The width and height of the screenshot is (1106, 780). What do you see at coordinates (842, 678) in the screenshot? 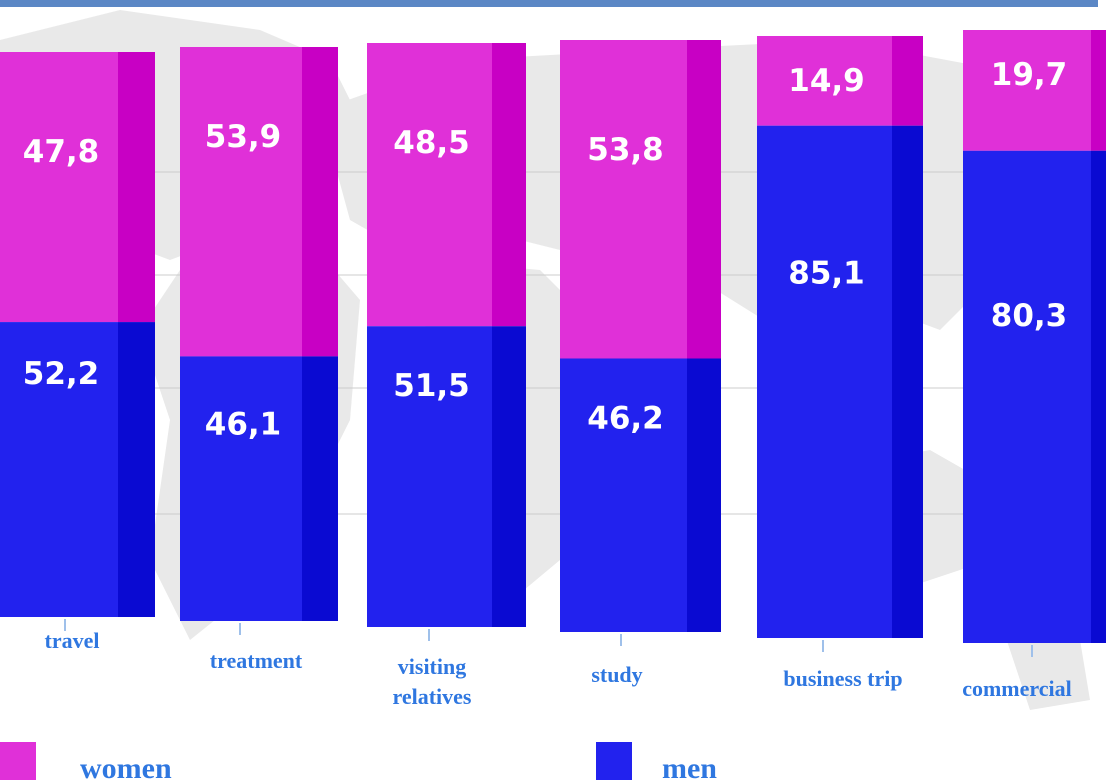
I see `category-label-business-trip: business trip` at bounding box center [842, 678].